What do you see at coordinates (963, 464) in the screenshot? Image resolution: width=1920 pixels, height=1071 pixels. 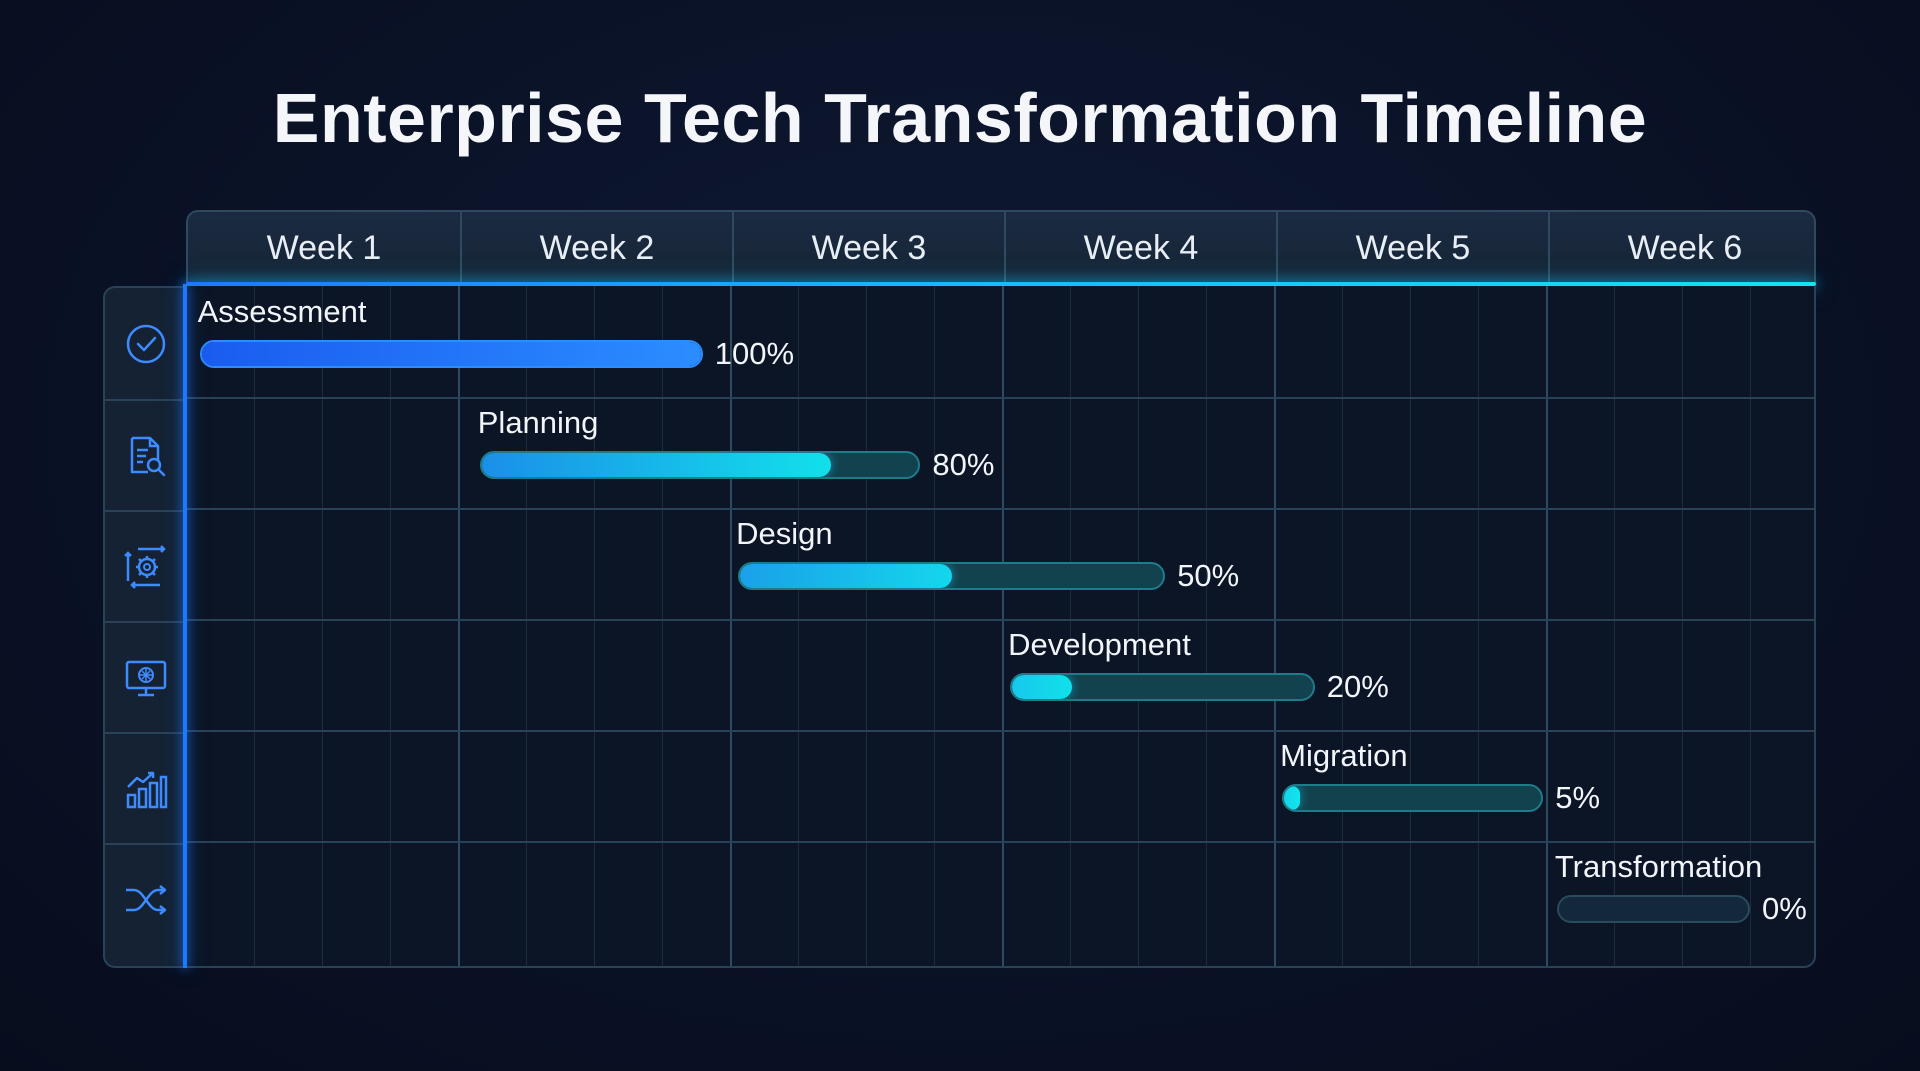 I see `task-percent-planning: 80%` at bounding box center [963, 464].